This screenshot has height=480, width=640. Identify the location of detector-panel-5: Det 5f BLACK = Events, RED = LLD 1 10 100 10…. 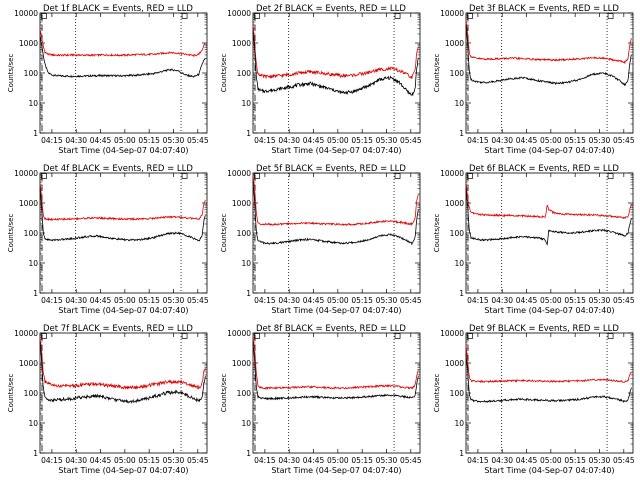
(321, 239).